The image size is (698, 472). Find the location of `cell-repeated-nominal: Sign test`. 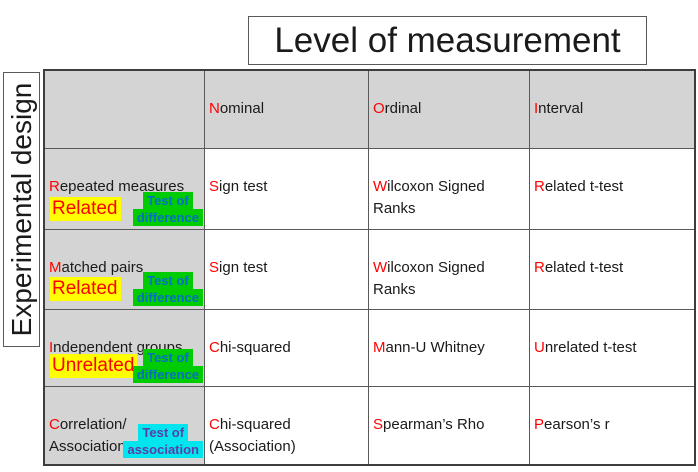

cell-repeated-nominal: Sign test is located at coordinates (287, 189).